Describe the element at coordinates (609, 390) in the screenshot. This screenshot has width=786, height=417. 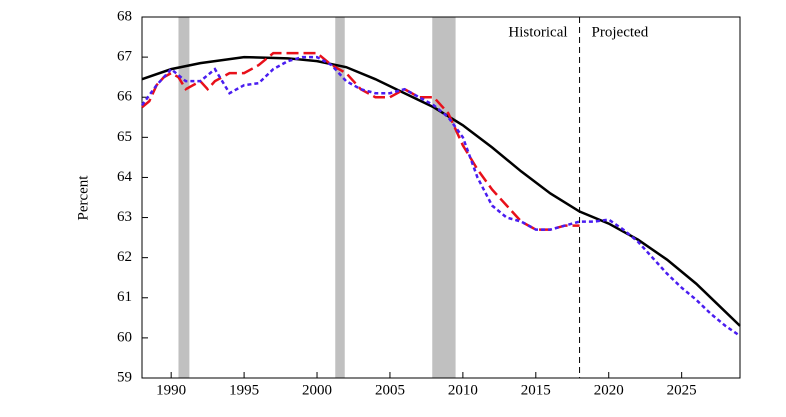
I see `x-tick-label: 2020` at that location.